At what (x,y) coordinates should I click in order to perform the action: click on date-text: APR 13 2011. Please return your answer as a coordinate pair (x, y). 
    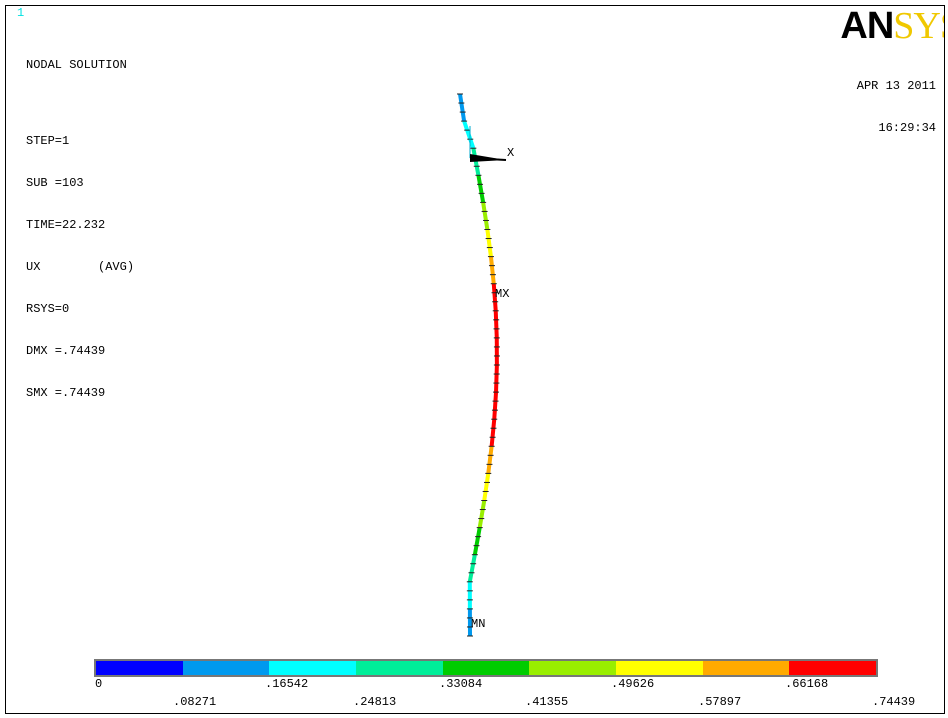
    Looking at the image, I should click on (896, 86).